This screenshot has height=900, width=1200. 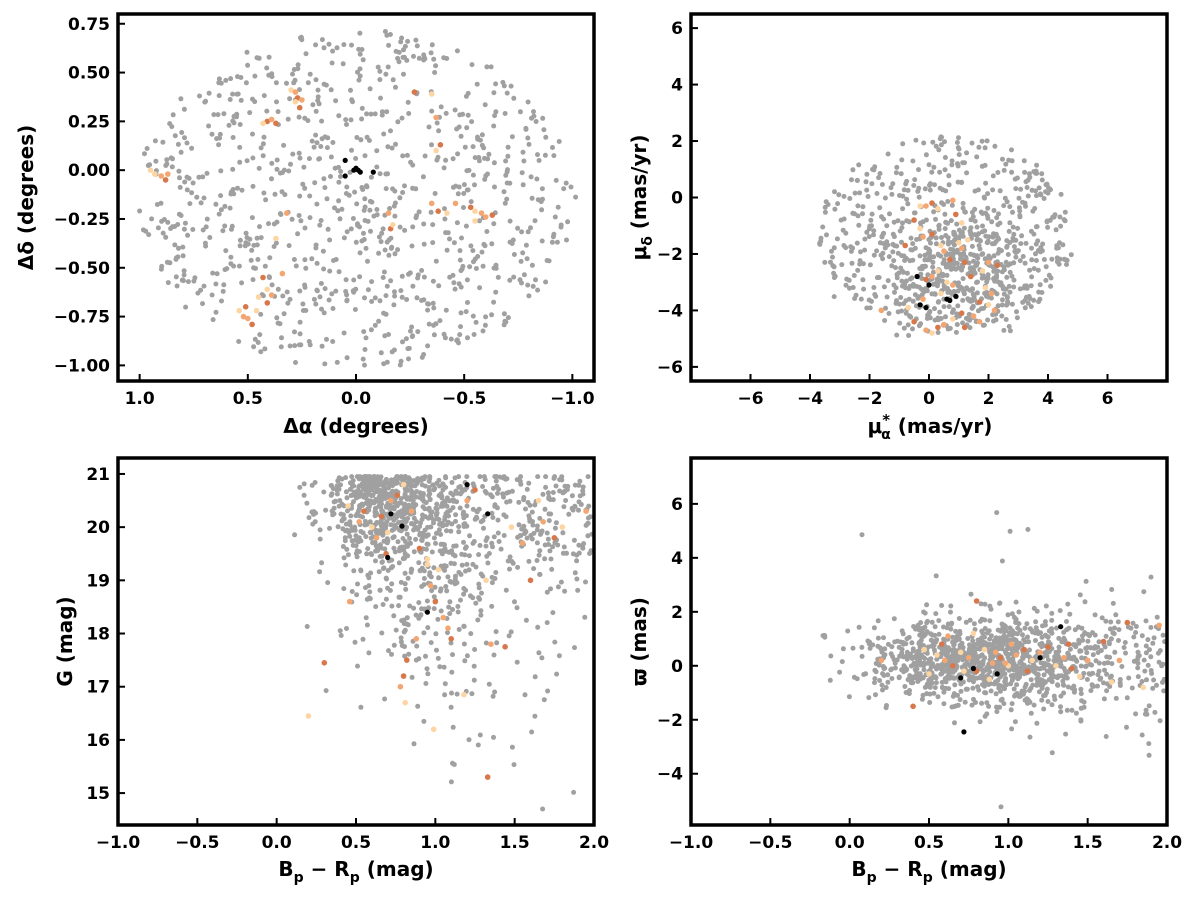 I want to click on x-axis-title: Bp − Rp (mag), so click(x=355, y=871).